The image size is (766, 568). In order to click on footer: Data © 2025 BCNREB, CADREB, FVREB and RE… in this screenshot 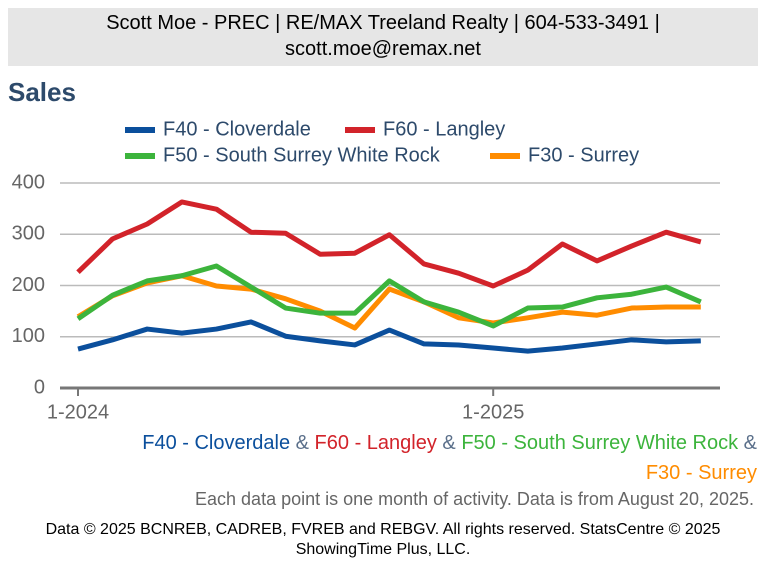, I will do `click(383, 539)`.